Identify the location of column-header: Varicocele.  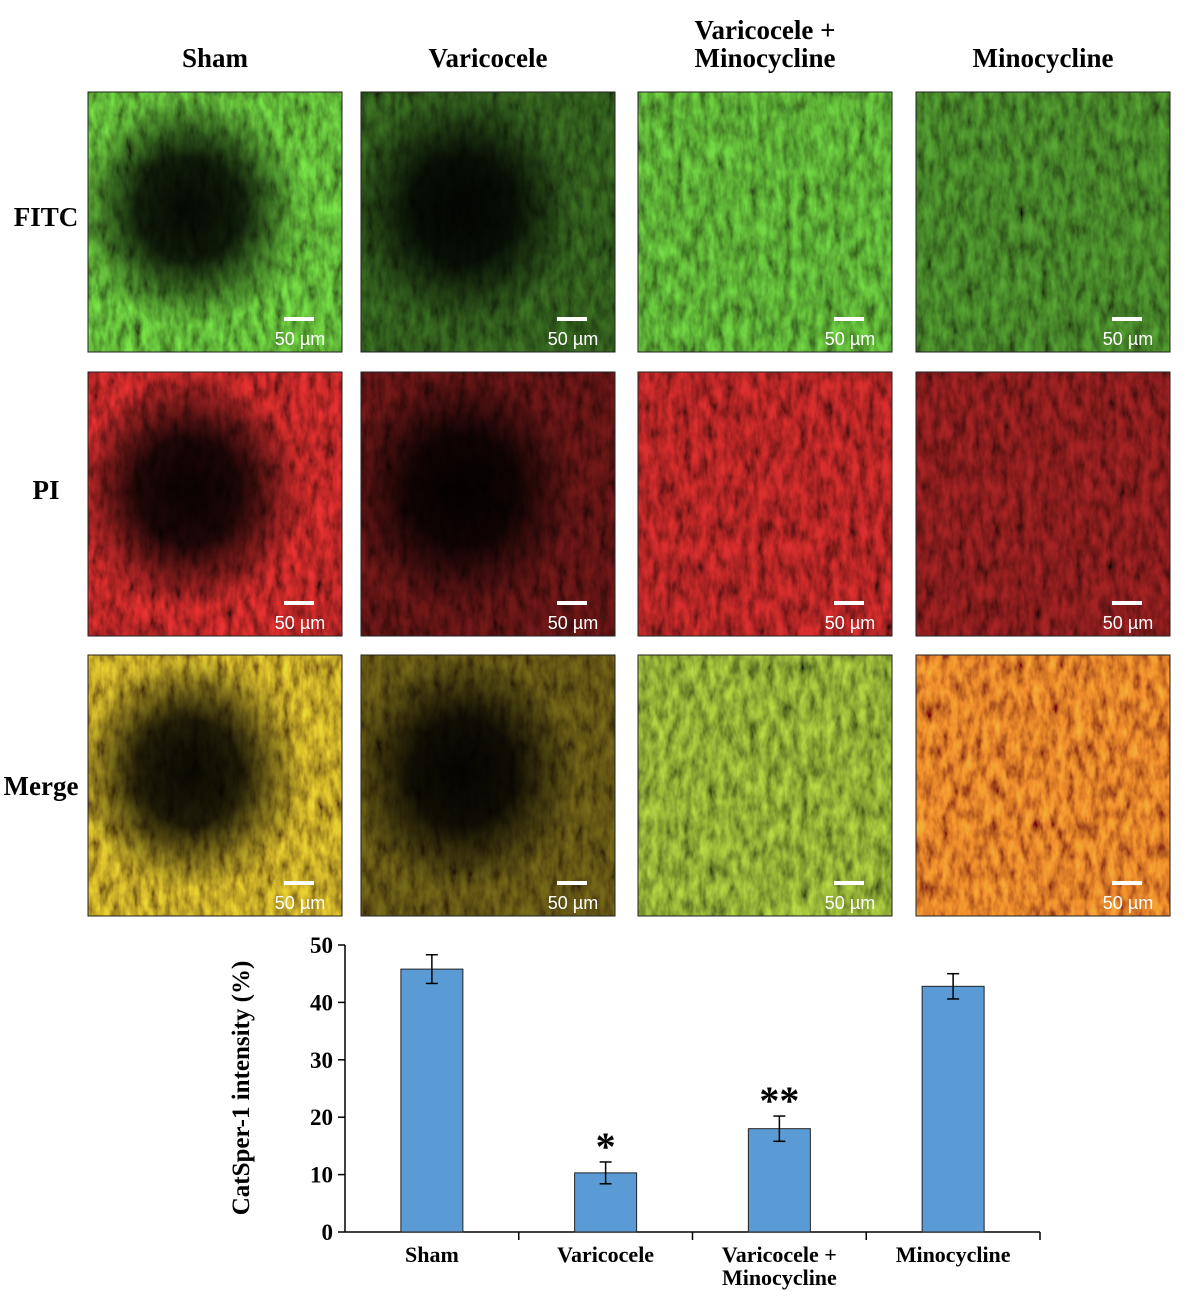
(488, 58).